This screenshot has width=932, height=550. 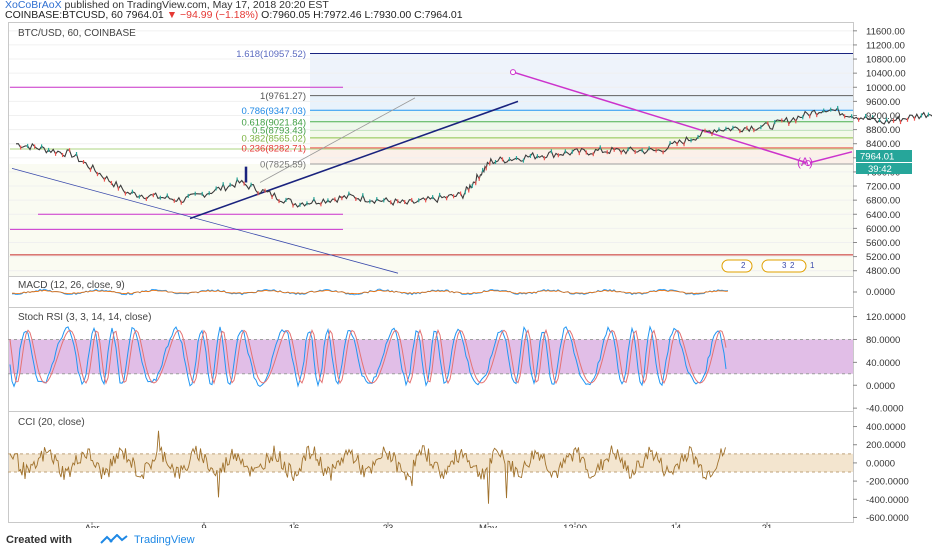 What do you see at coordinates (883, 187) in the screenshot?
I see `y-tick-label: 7200.00` at bounding box center [883, 187].